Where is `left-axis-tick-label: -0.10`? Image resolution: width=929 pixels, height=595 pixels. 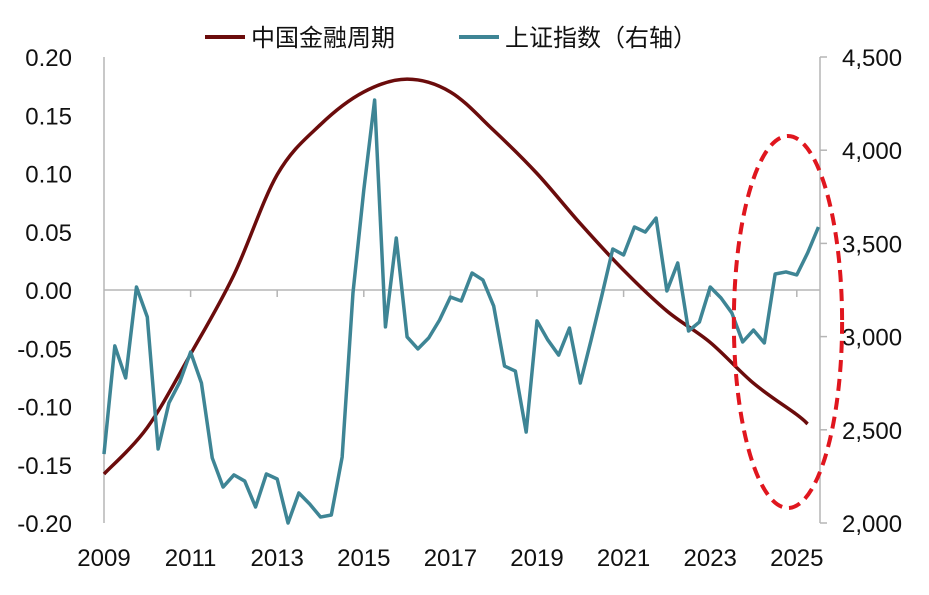 left-axis-tick-label: -0.10 is located at coordinates (44, 408).